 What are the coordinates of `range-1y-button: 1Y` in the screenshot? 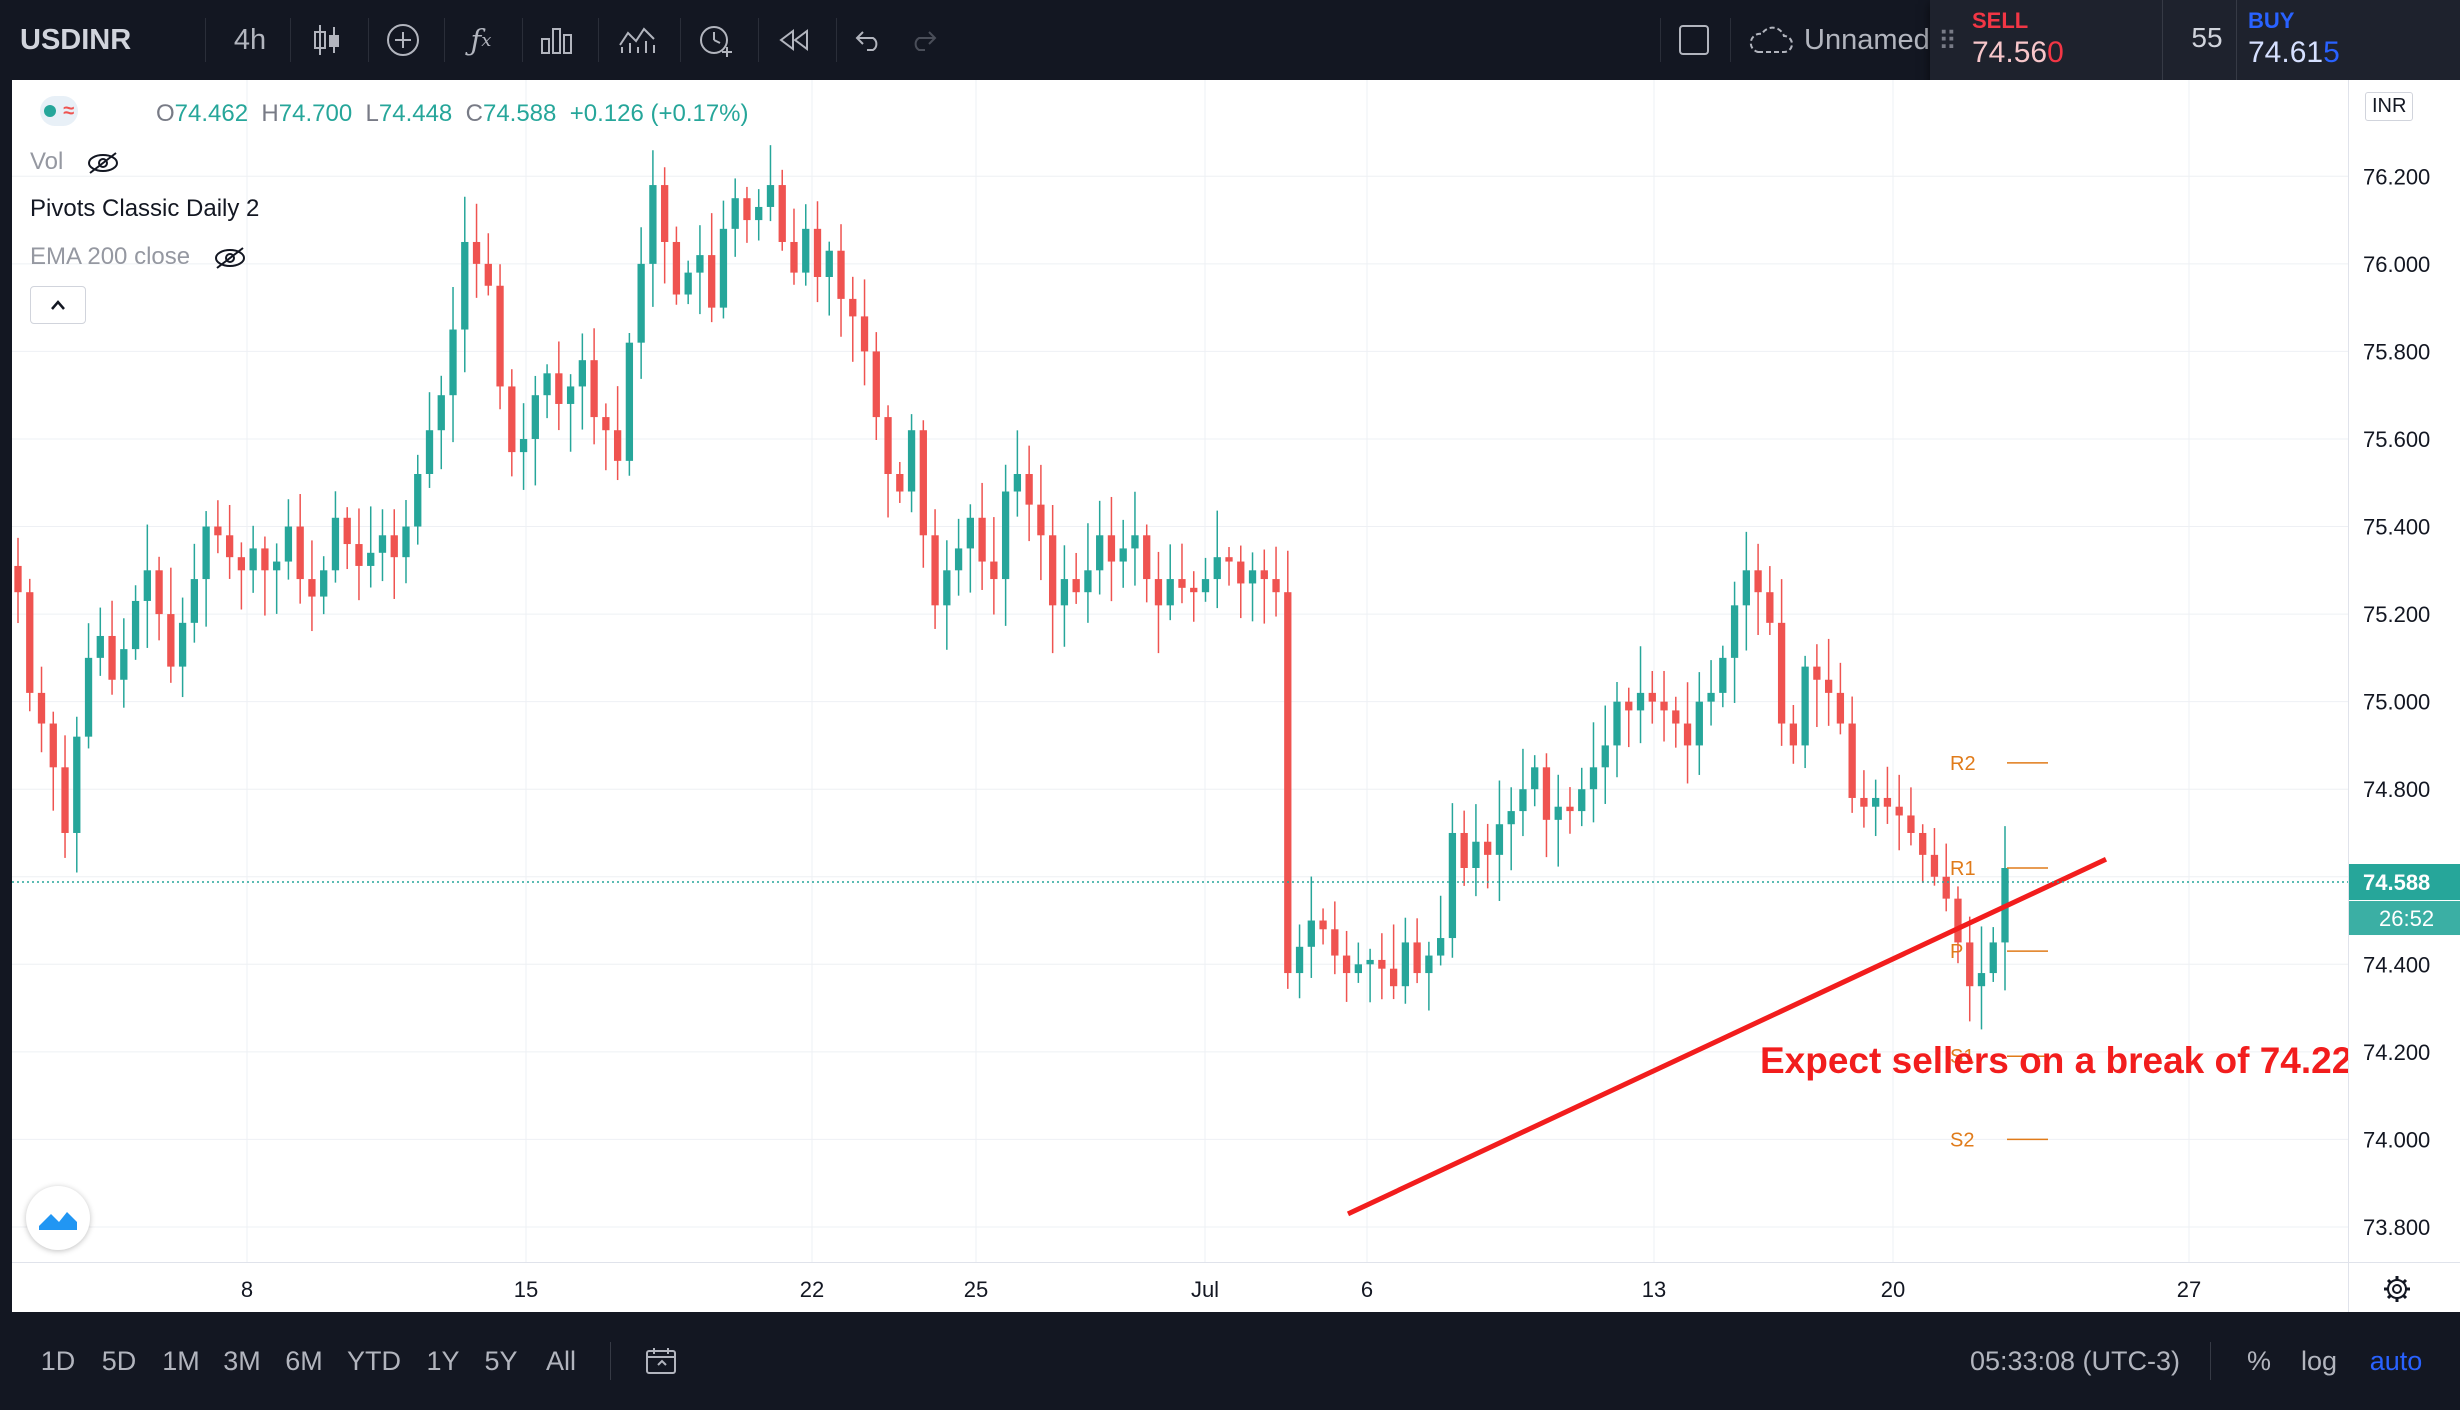 It's located at (443, 1360).